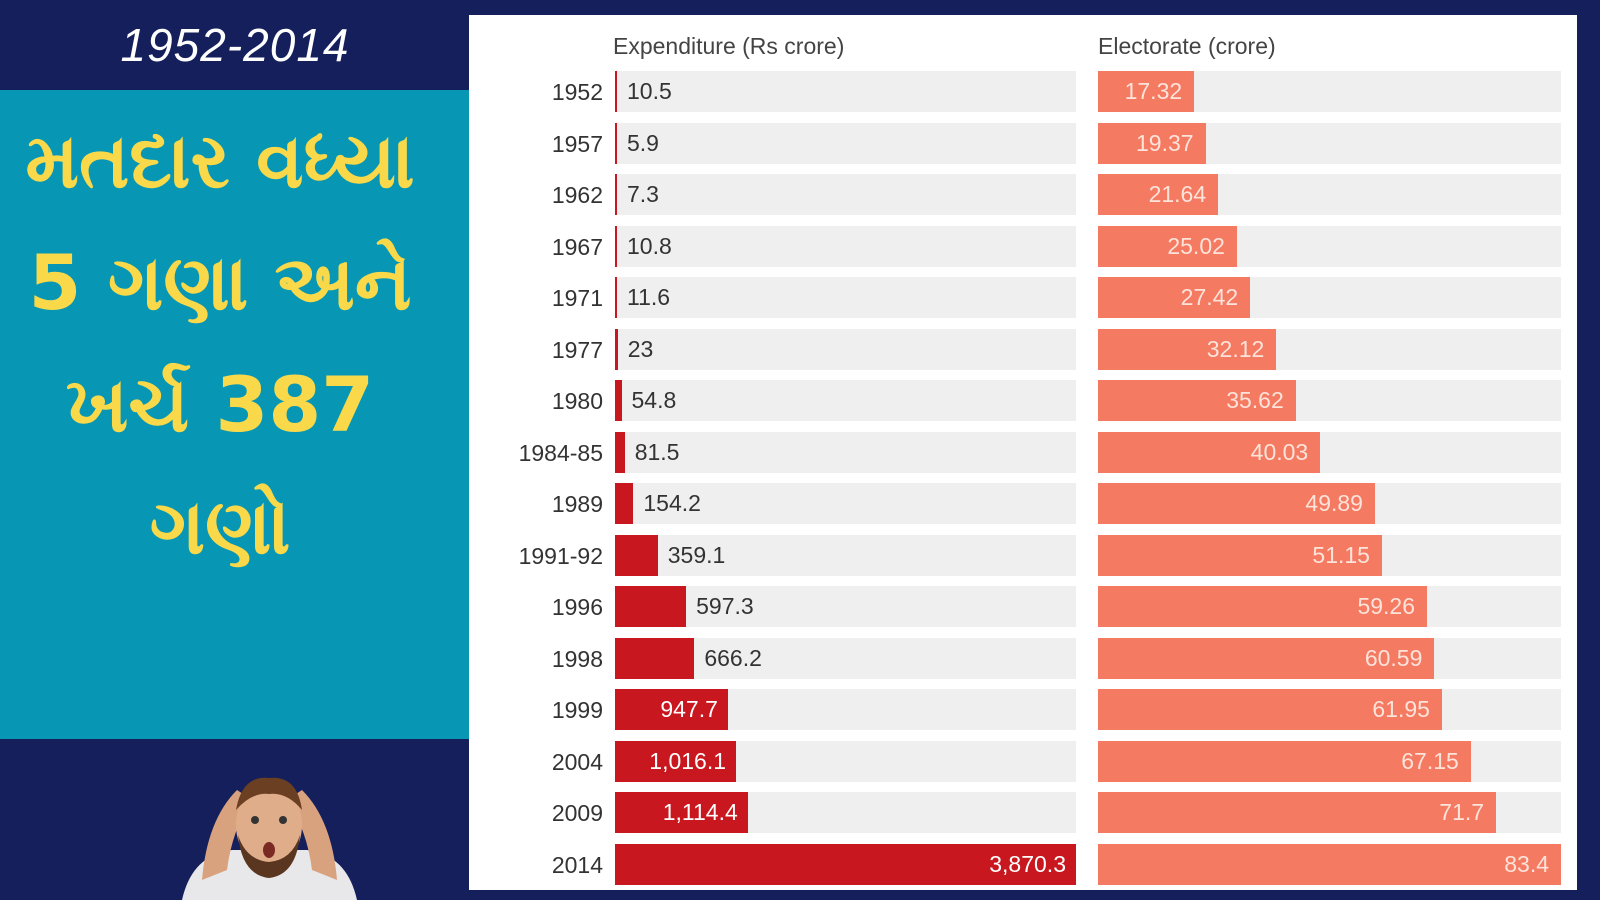  What do you see at coordinates (1196, 245) in the screenshot?
I see `electorate-value-label: 25.02` at bounding box center [1196, 245].